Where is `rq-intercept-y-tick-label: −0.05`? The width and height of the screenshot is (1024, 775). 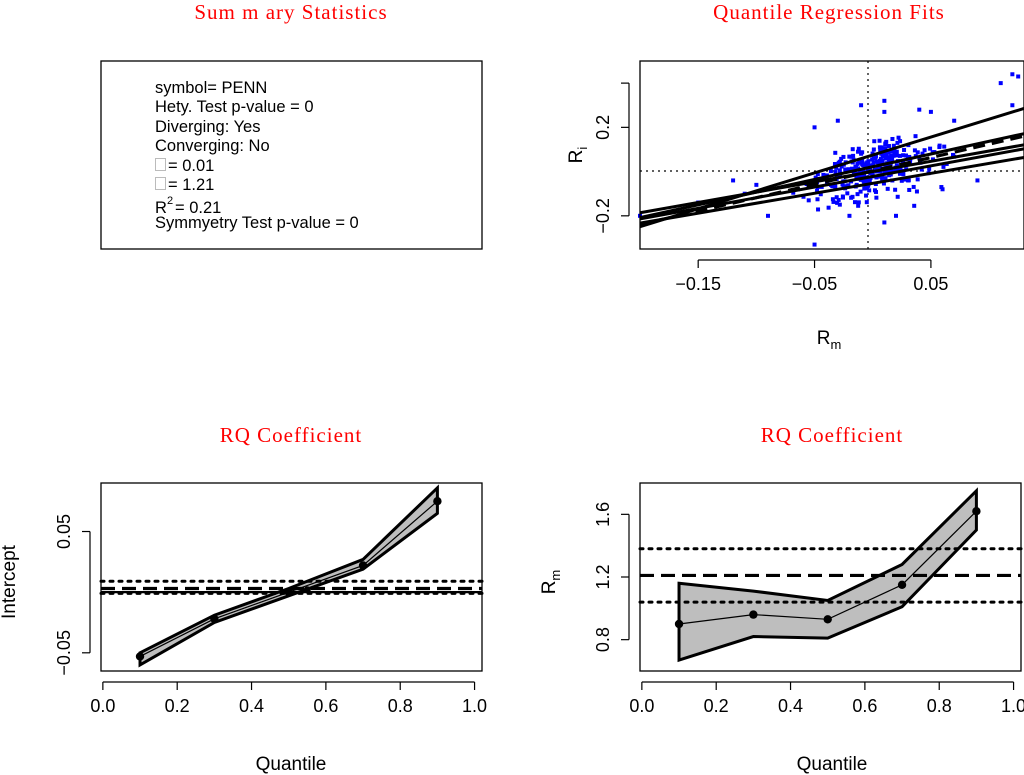
rq-intercept-y-tick-label: −0.05 is located at coordinates (64, 653).